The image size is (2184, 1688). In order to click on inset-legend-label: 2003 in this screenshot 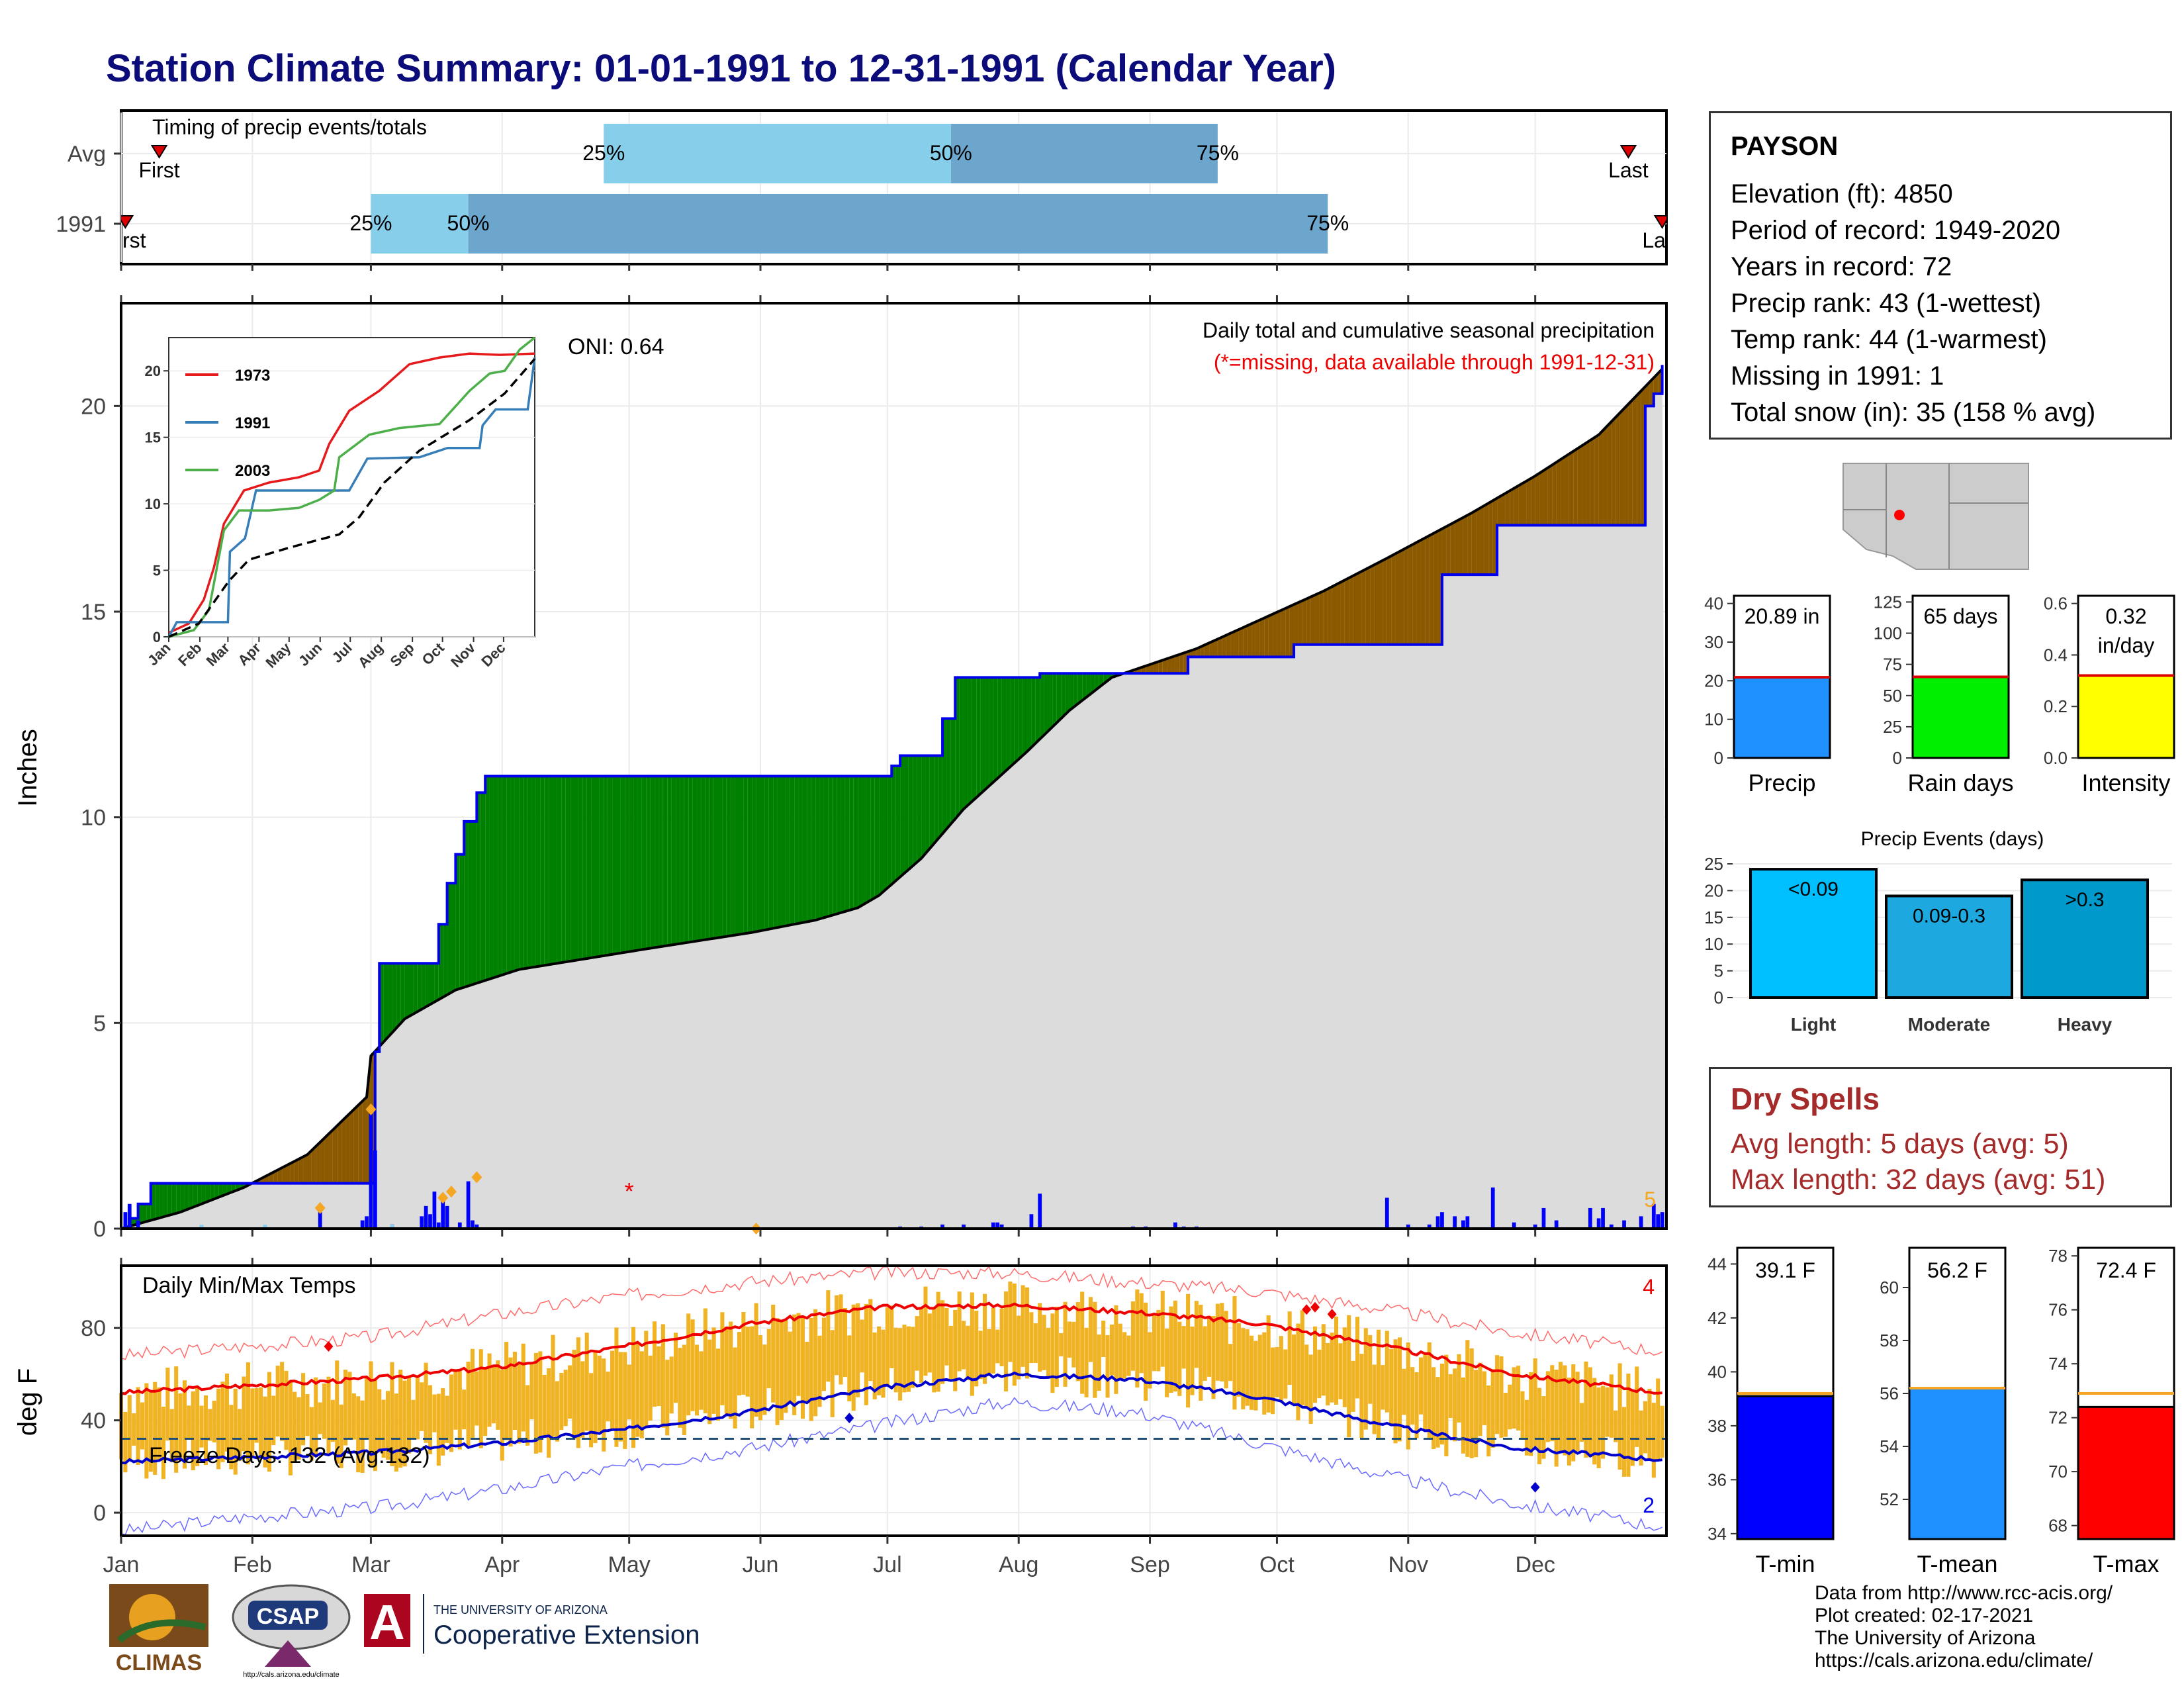, I will do `click(252, 471)`.